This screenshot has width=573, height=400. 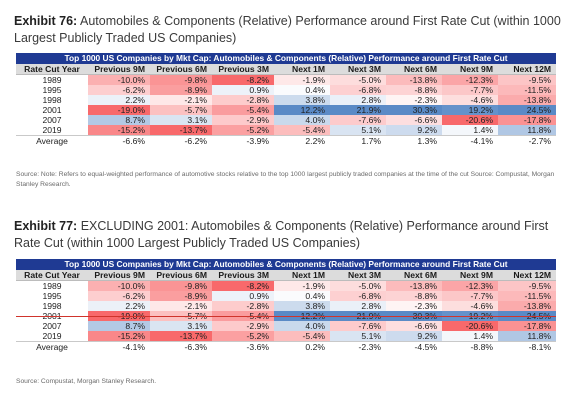 I want to click on table-cell: 0.4%, so click(x=302, y=296).